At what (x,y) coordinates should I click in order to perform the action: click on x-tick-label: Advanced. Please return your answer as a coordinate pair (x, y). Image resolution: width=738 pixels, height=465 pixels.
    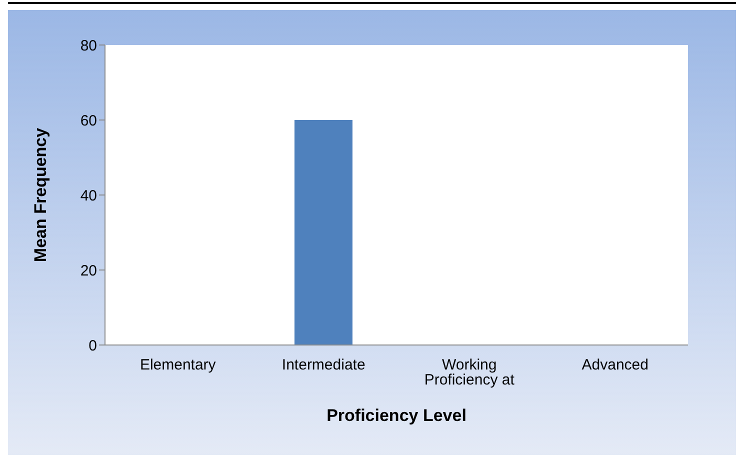
    Looking at the image, I should click on (615, 365).